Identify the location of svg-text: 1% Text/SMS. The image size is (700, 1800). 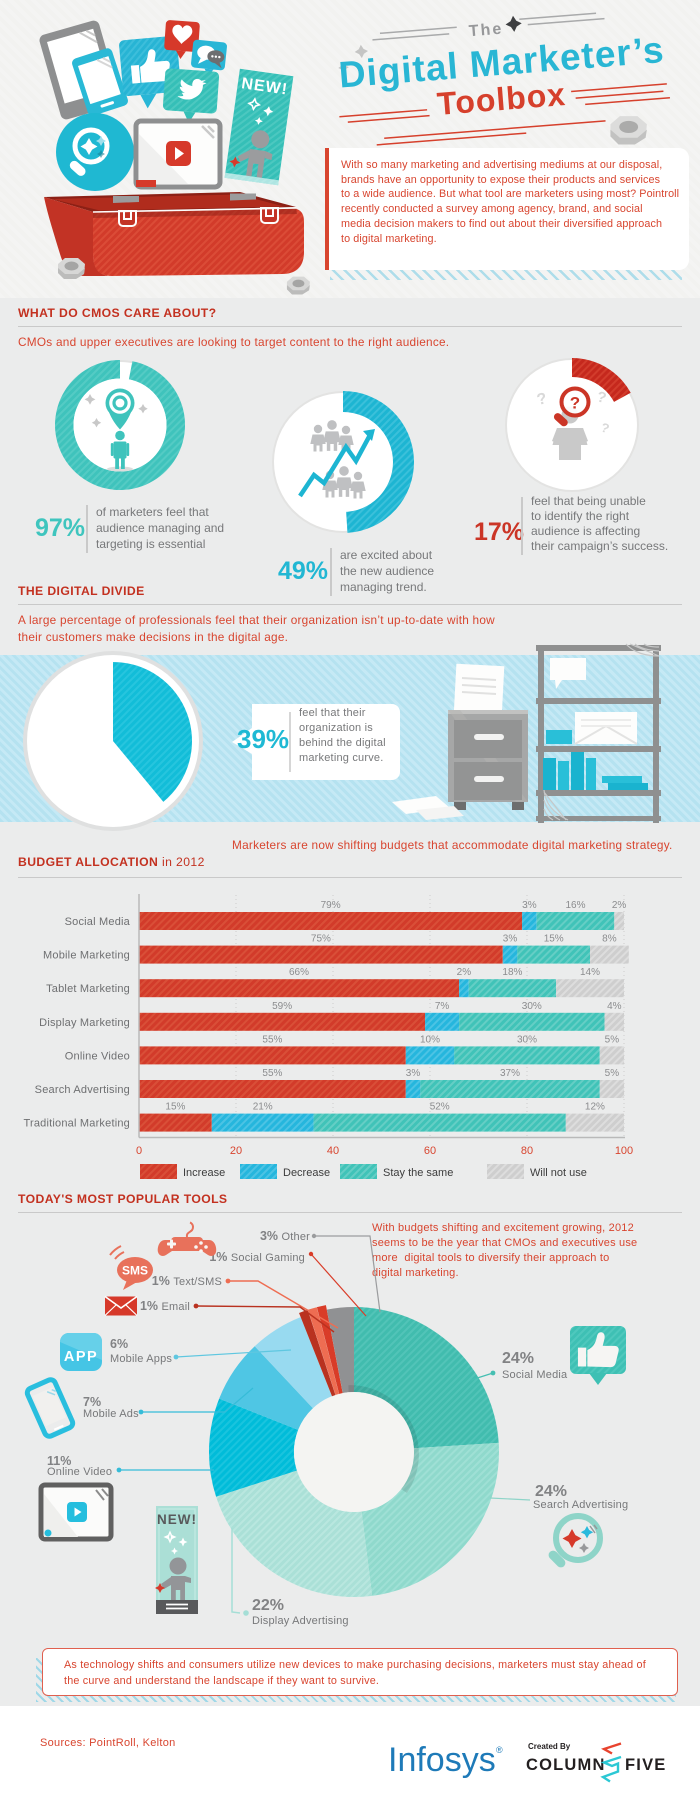
(187, 1281).